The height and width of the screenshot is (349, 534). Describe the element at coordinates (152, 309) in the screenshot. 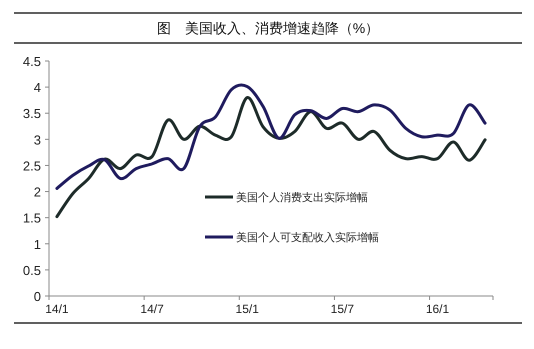

I see `x-tick-label: 14/7` at that location.